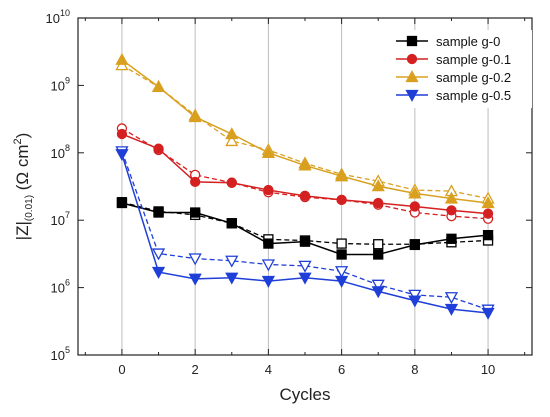 The width and height of the screenshot is (550, 417). I want to click on x-tick-label: 0, so click(121, 369).